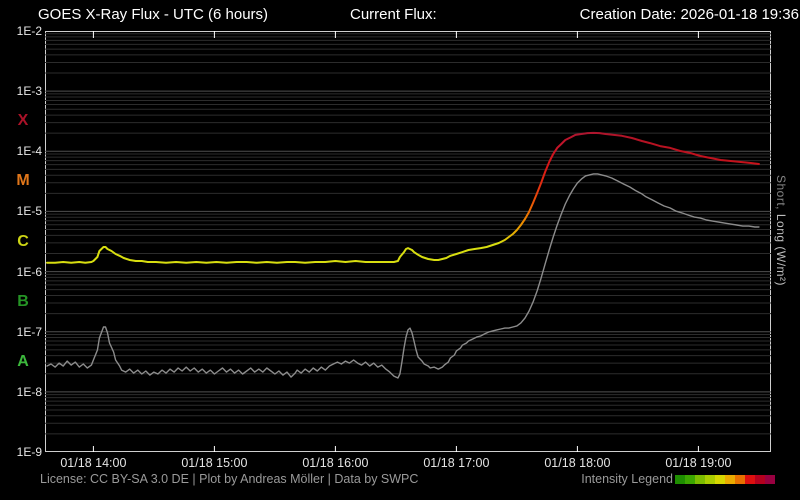 This screenshot has height=500, width=800. What do you see at coordinates (93, 463) in the screenshot?
I see `x-tick-label: 01/18 14:00` at bounding box center [93, 463].